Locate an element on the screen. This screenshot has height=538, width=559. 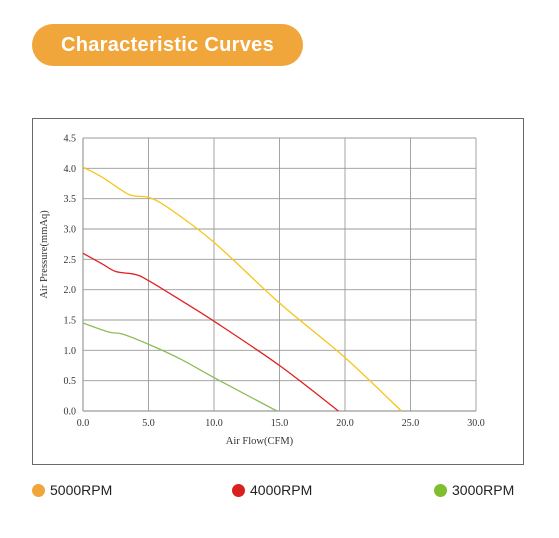
y-axis-label: Air Pressure(mmAq) is located at coordinates (44, 254).